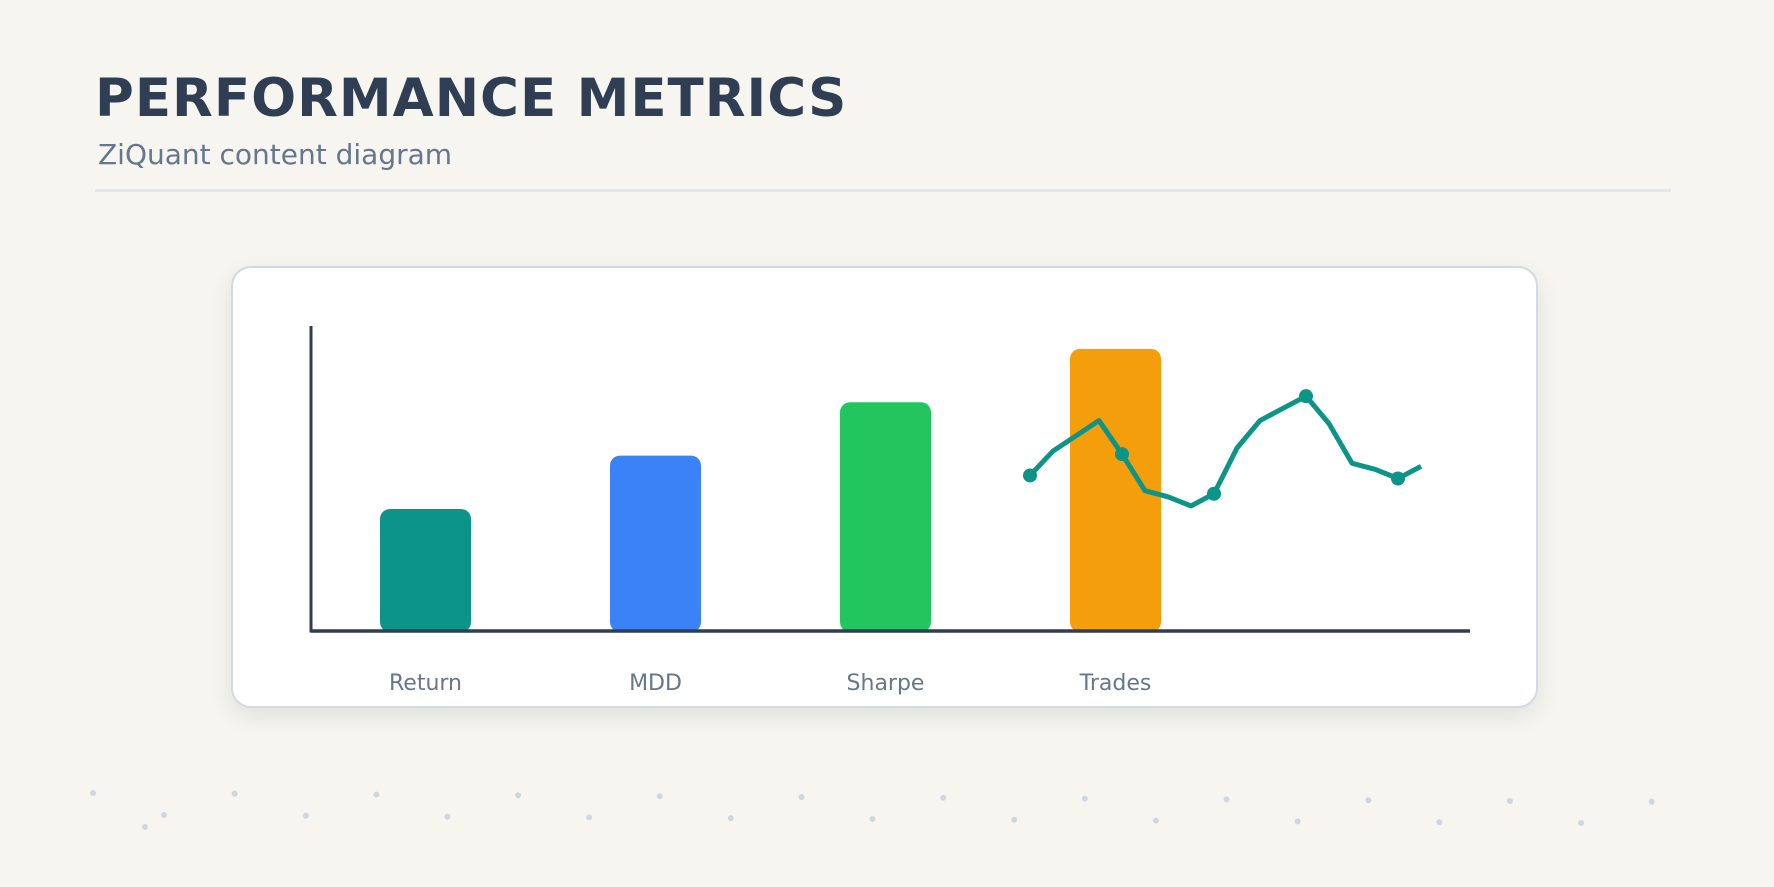 The image size is (1774, 887). Describe the element at coordinates (275, 154) in the screenshot. I see `page-subtitle: ZiQuant content diagram` at that location.